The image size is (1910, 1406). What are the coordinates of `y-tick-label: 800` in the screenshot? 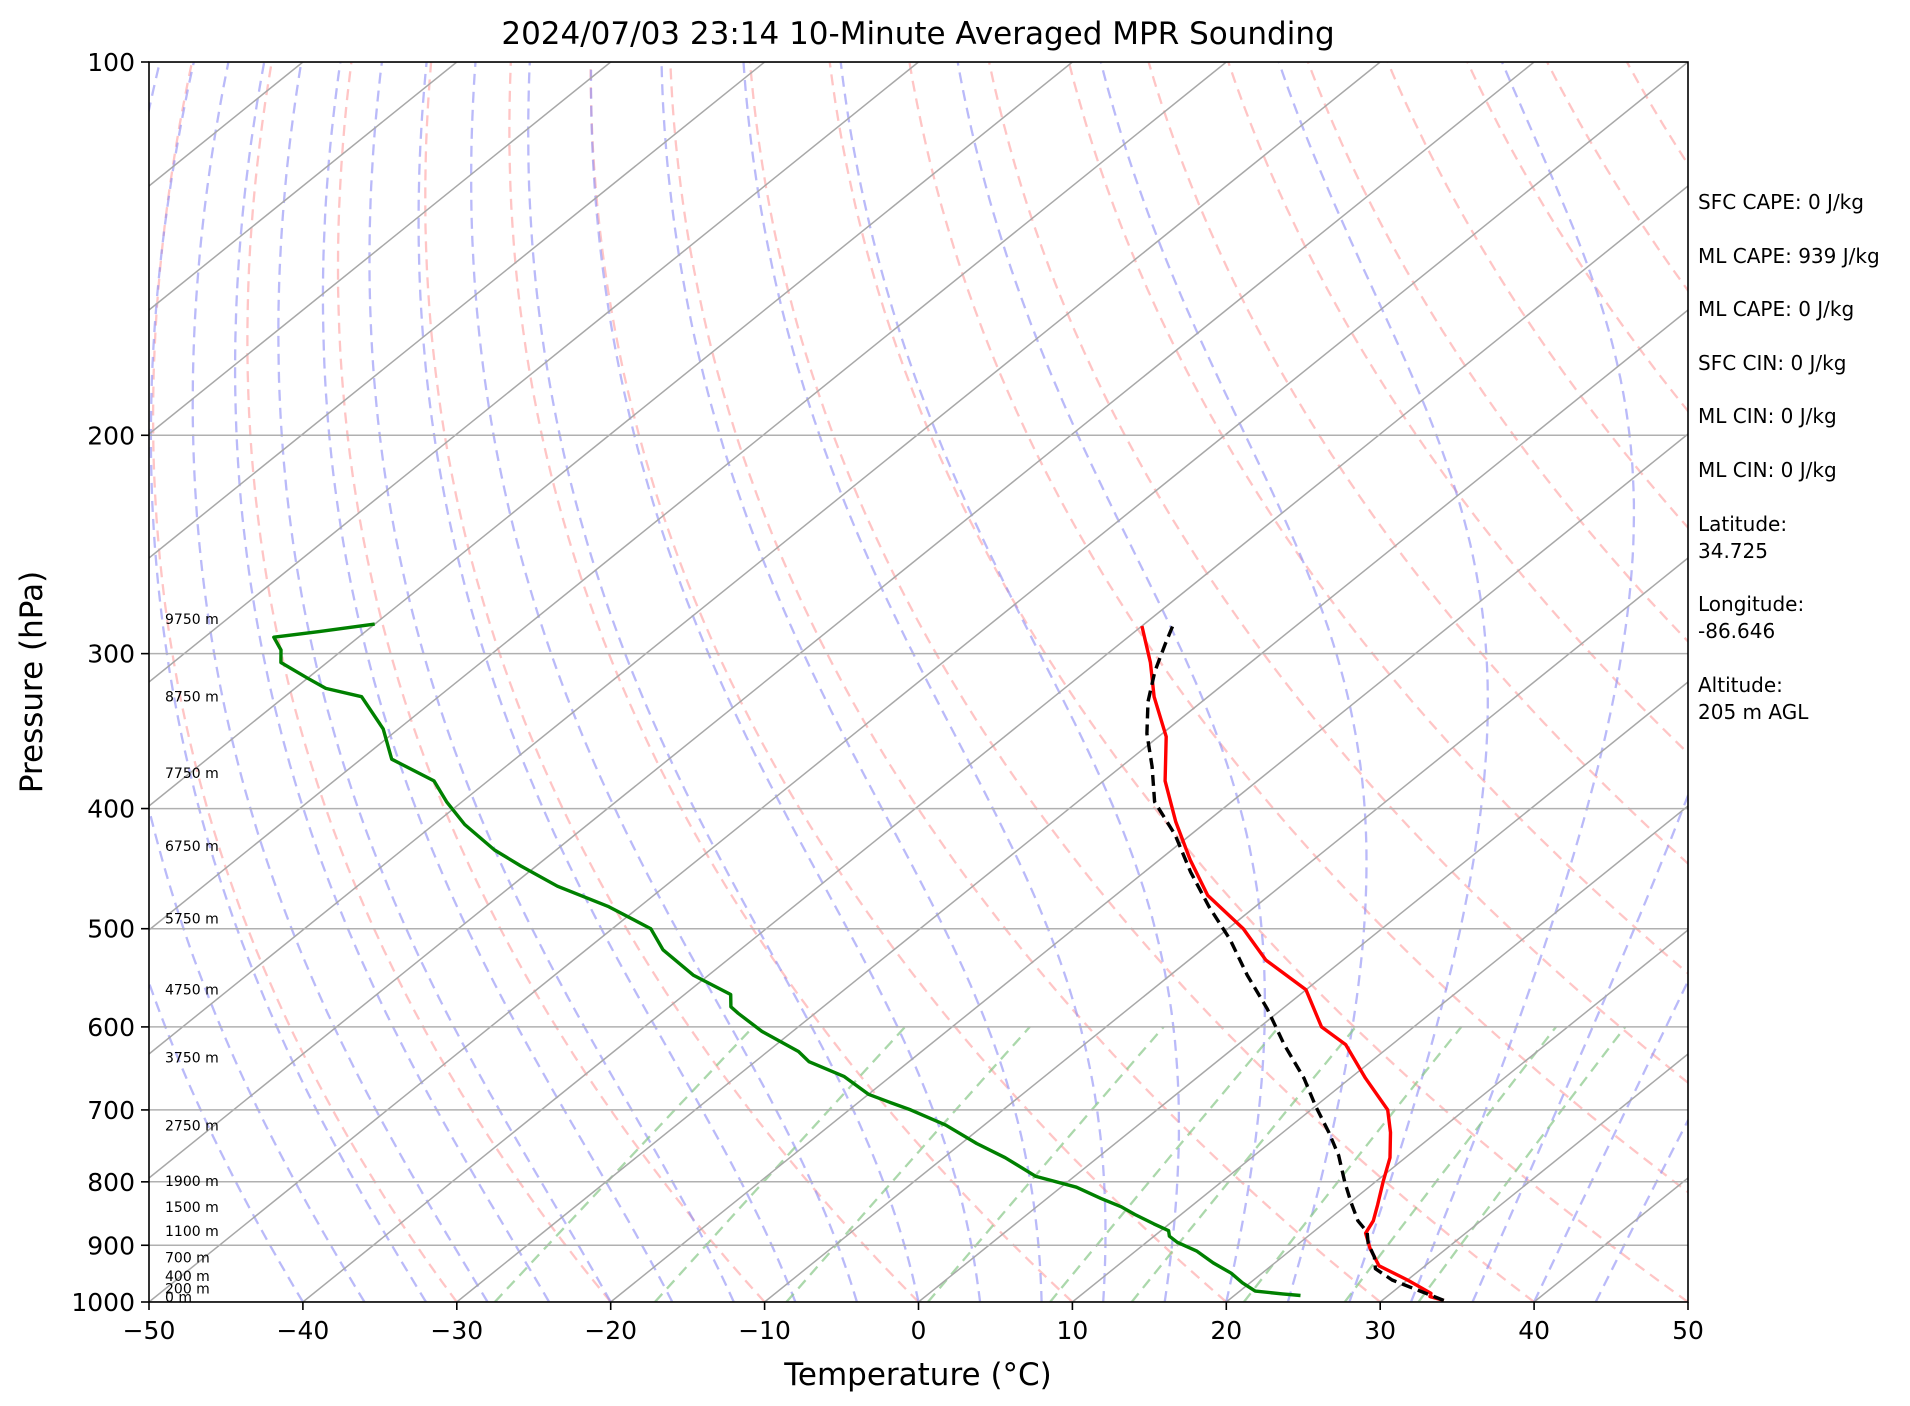 It's located at (111, 1182).